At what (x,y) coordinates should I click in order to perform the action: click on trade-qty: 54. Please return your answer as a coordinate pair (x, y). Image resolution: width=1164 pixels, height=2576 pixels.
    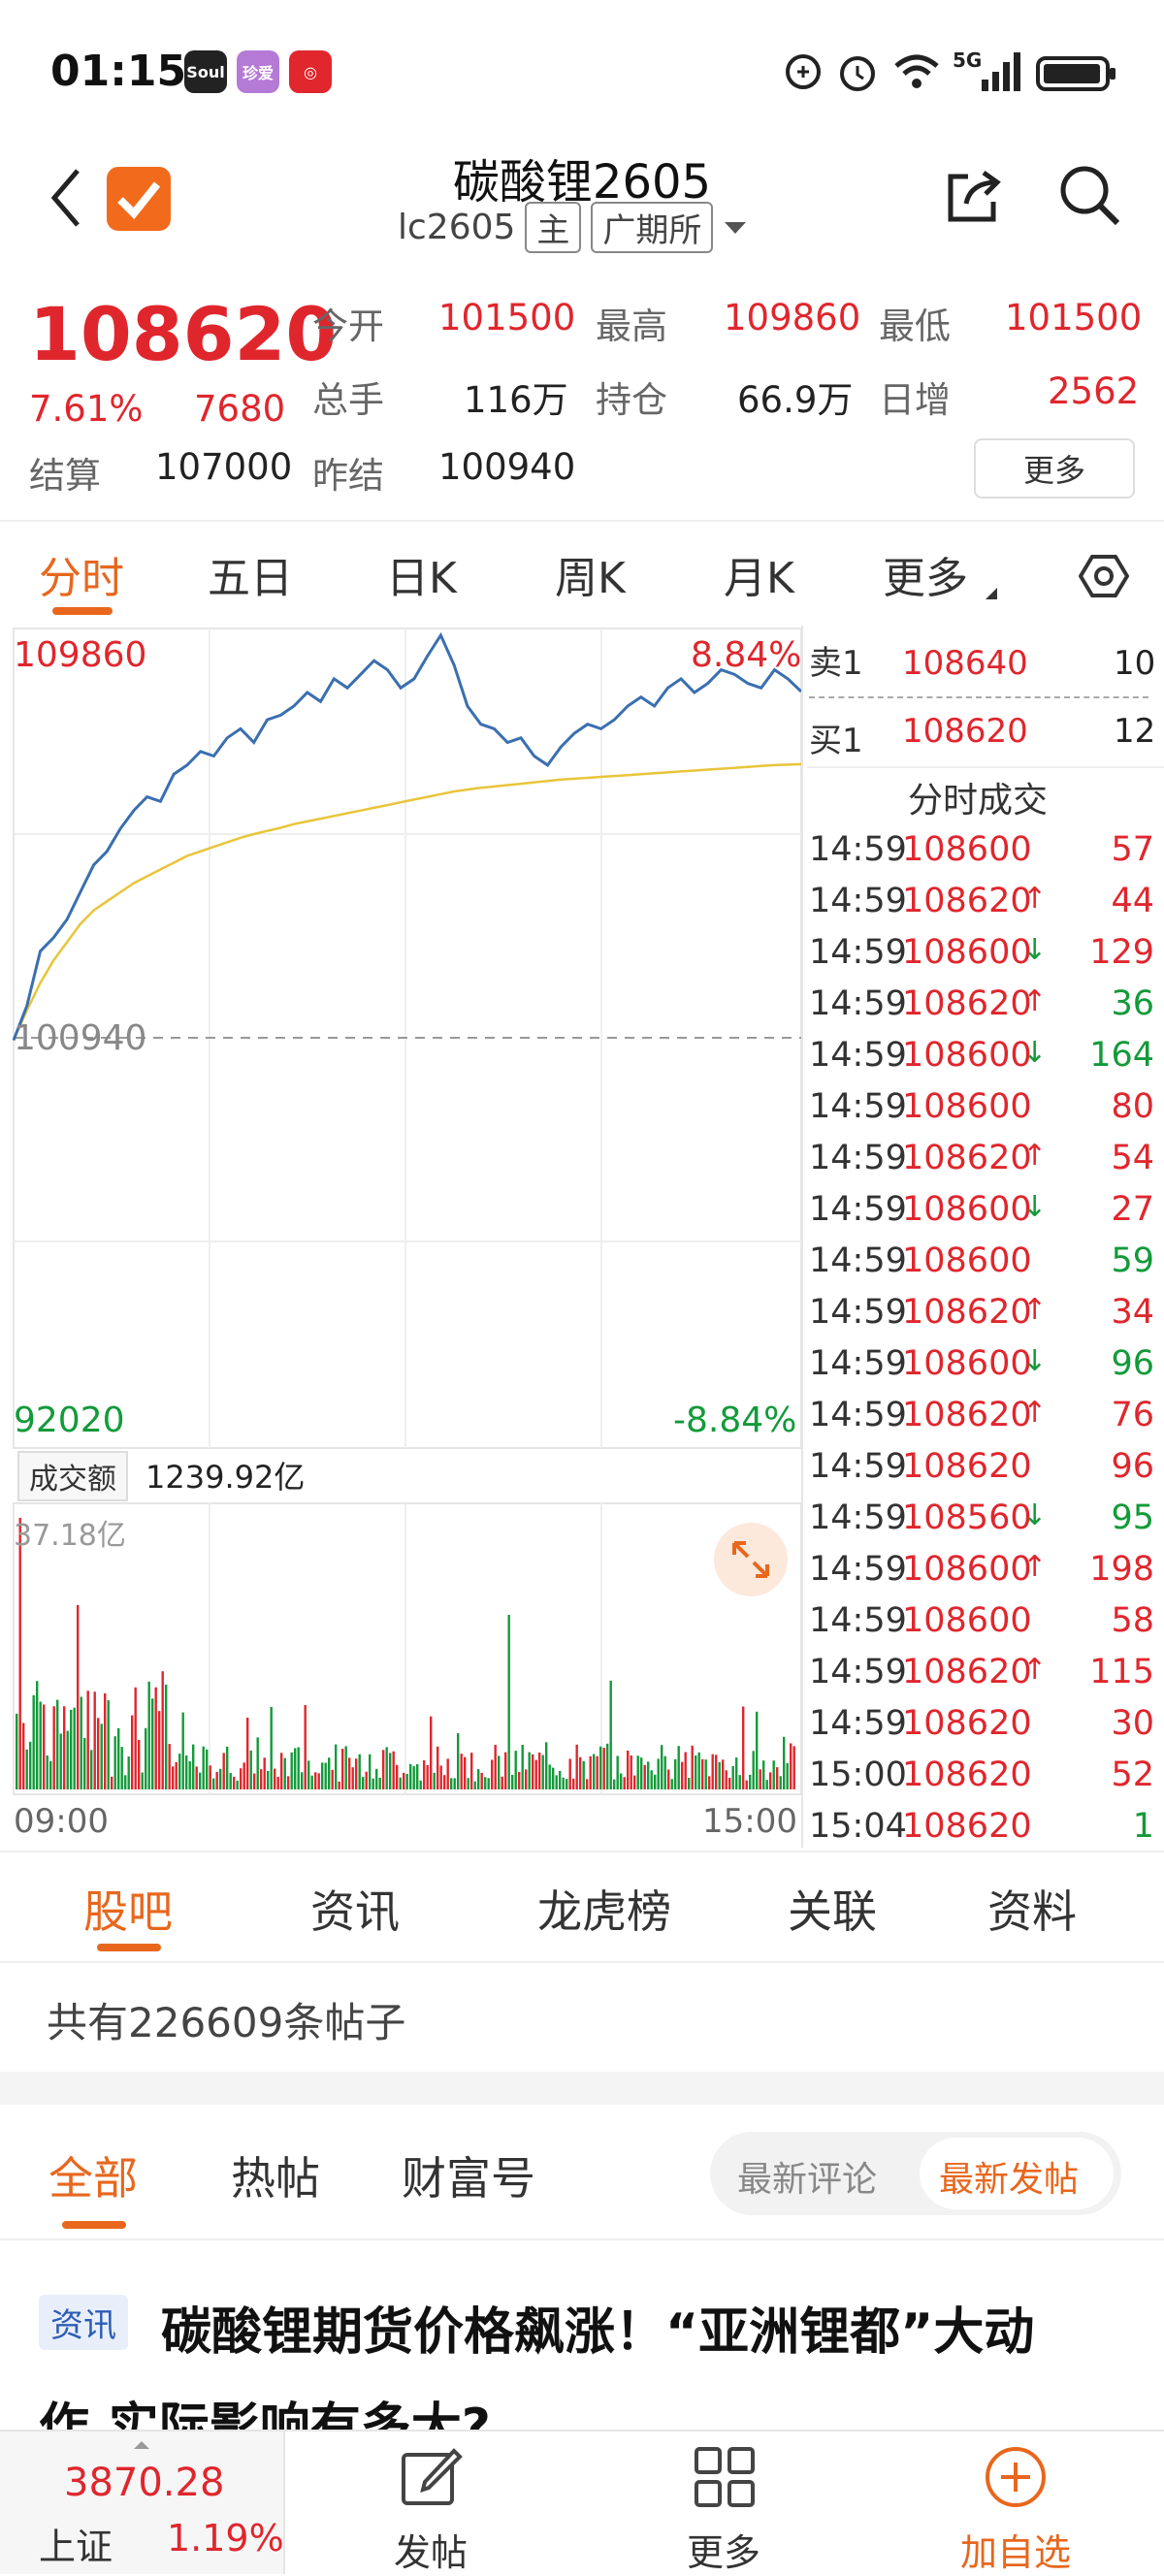
    Looking at the image, I should click on (1132, 1158).